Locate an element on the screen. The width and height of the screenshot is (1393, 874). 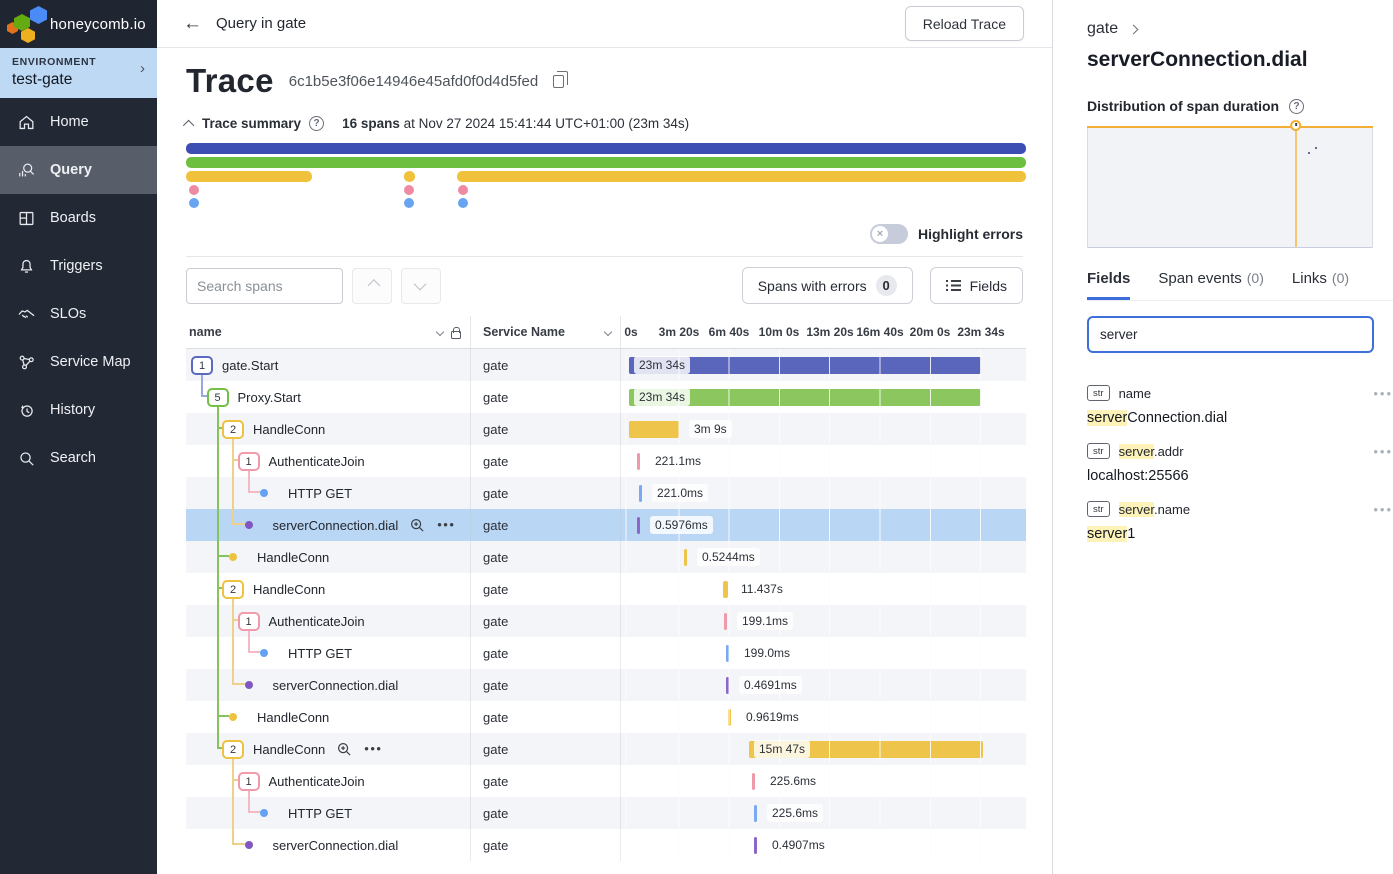
field-type-chip: str is located at coordinates (1098, 451).